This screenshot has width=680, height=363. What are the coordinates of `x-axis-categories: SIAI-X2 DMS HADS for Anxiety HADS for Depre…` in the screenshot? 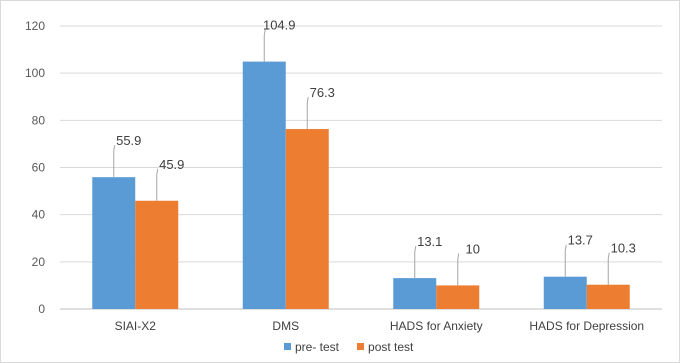 It's located at (380, 326).